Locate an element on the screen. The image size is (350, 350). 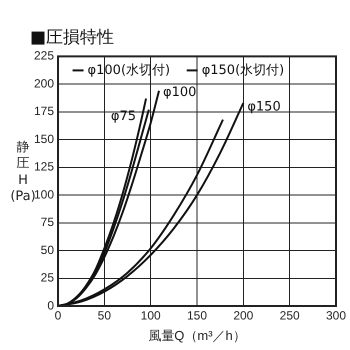
series-label: φ100 is located at coordinates (179, 92).